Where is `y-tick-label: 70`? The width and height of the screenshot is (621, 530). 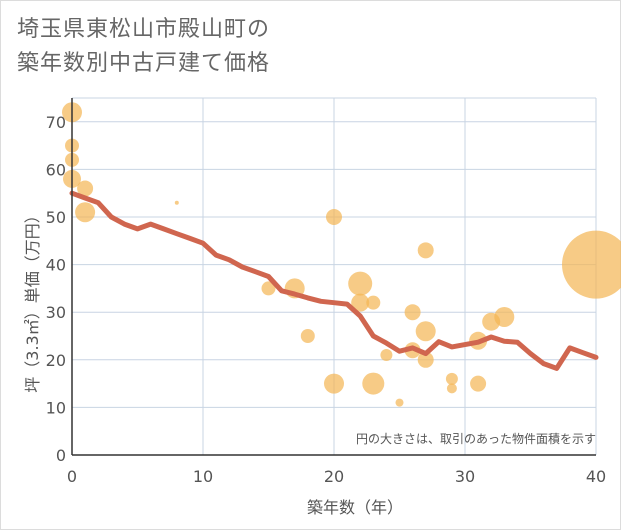 y-tick-label: 70 is located at coordinates (56, 122).